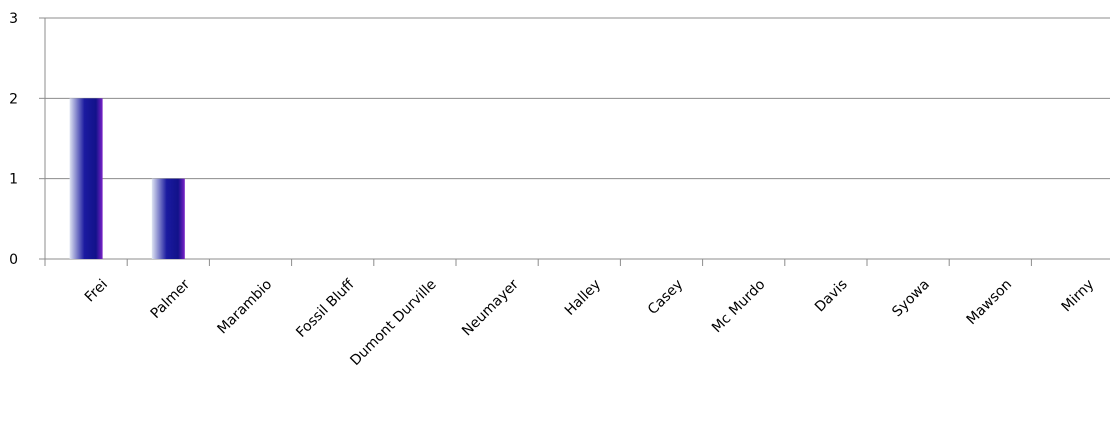 The height and width of the screenshot is (429, 1110). Describe the element at coordinates (96, 291) in the screenshot. I see `x-tick-label-frei: Frei` at that location.